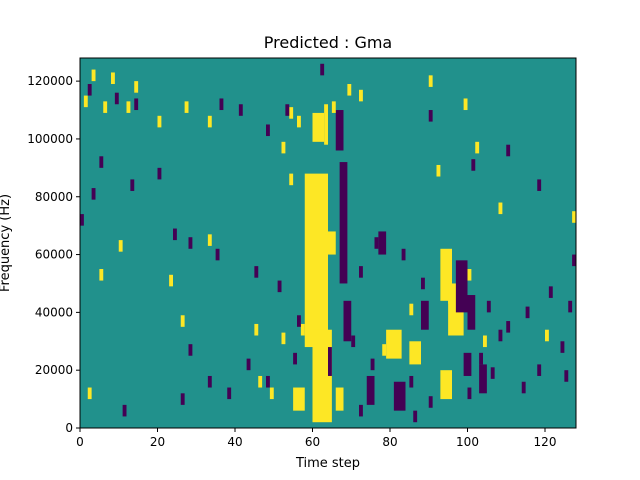 This screenshot has width=640, height=480. What do you see at coordinates (54, 370) in the screenshot?
I see `y-tick-label: 20000` at bounding box center [54, 370].